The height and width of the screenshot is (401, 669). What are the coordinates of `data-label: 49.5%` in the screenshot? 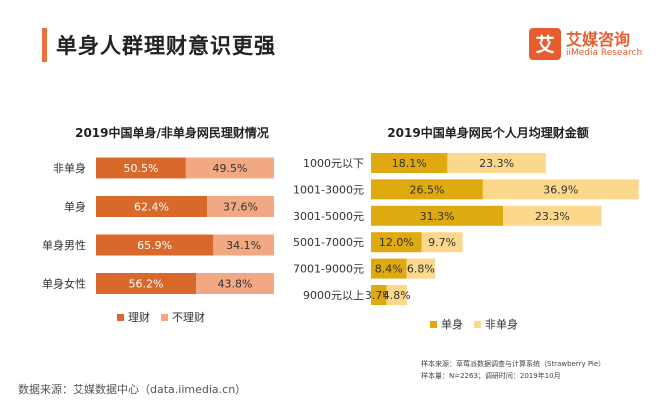 It's located at (229, 168).